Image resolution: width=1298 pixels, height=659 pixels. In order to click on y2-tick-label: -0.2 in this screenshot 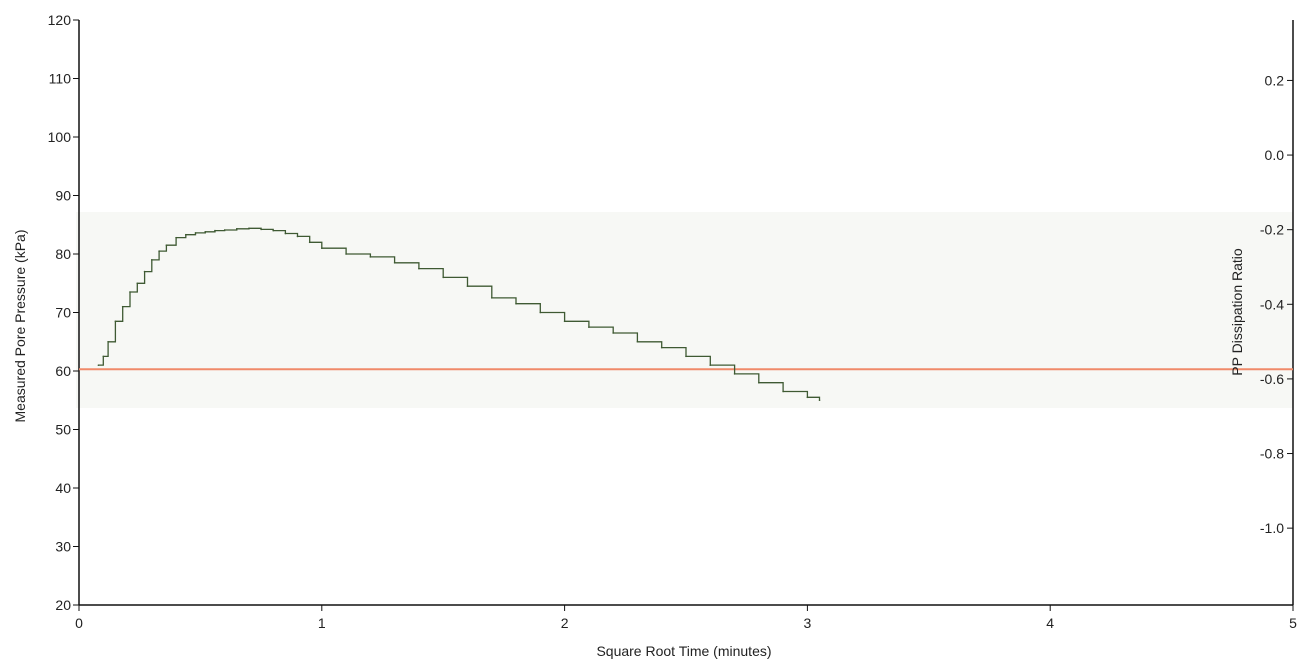, I will do `click(1272, 230)`.